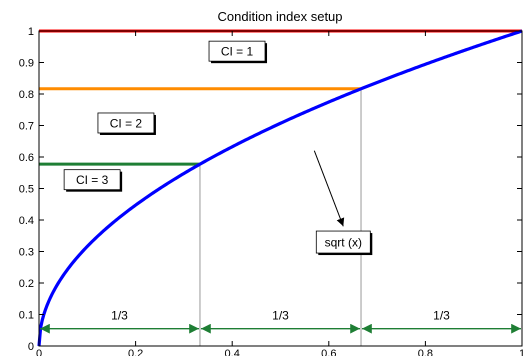  I want to click on y-tick-label: 0.3, so click(26, 253).